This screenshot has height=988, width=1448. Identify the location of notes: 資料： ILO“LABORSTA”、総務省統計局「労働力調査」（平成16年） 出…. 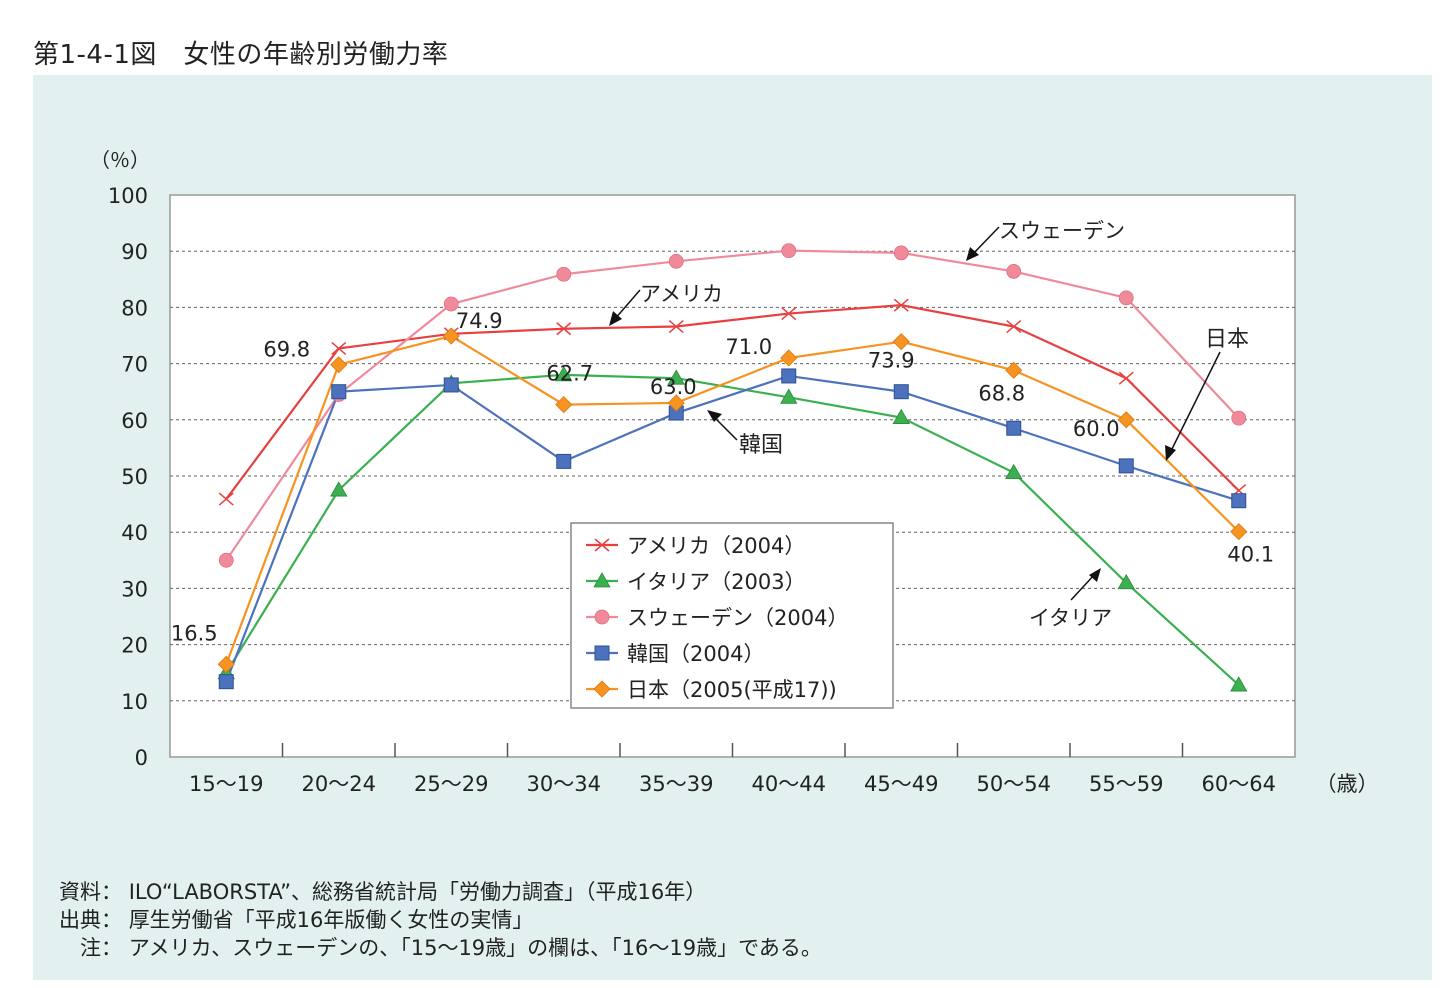
(437, 920).